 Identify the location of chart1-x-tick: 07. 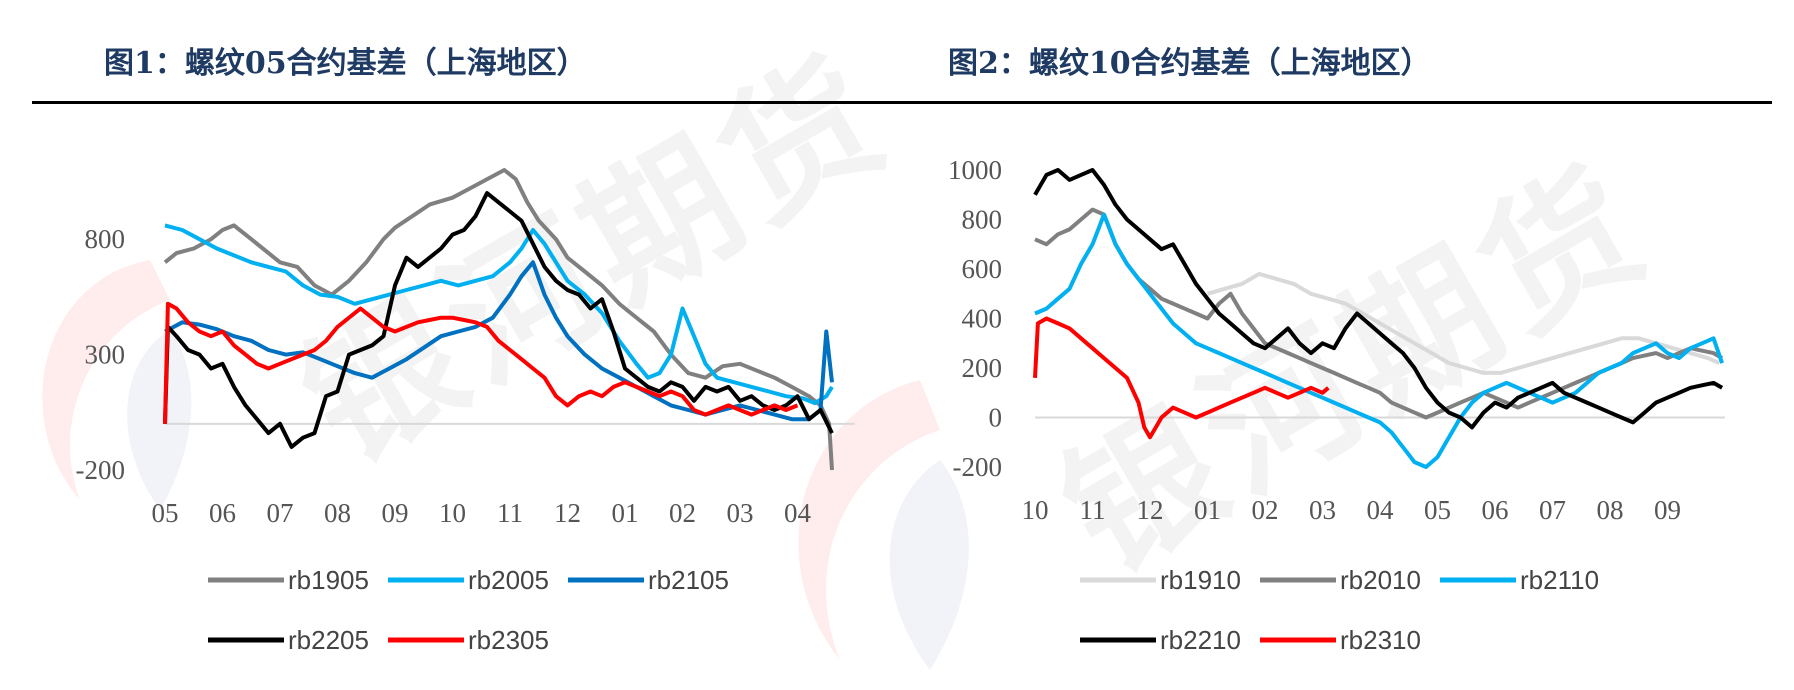
(280, 513).